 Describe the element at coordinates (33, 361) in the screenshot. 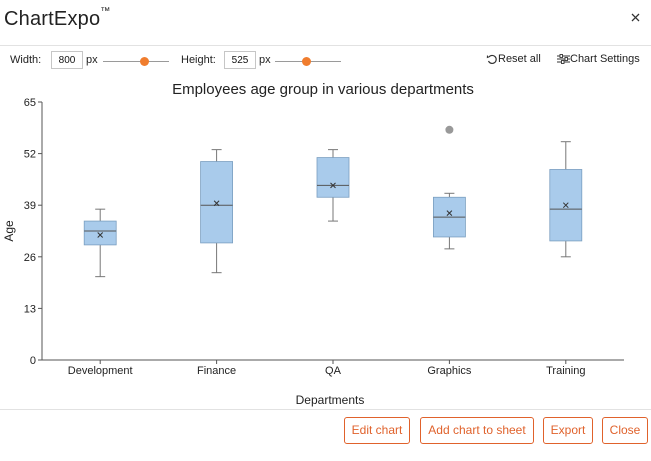

I see `y-tick-label: 0` at that location.